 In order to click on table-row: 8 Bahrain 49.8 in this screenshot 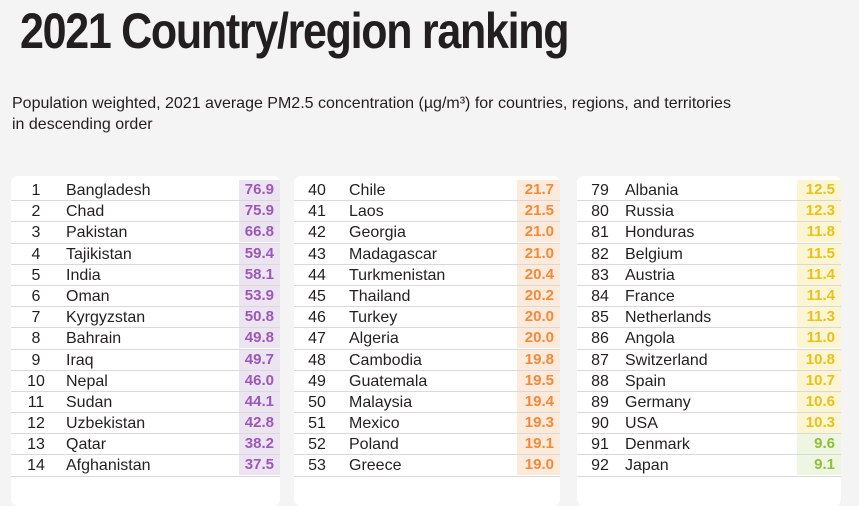, I will do `click(145, 339)`.